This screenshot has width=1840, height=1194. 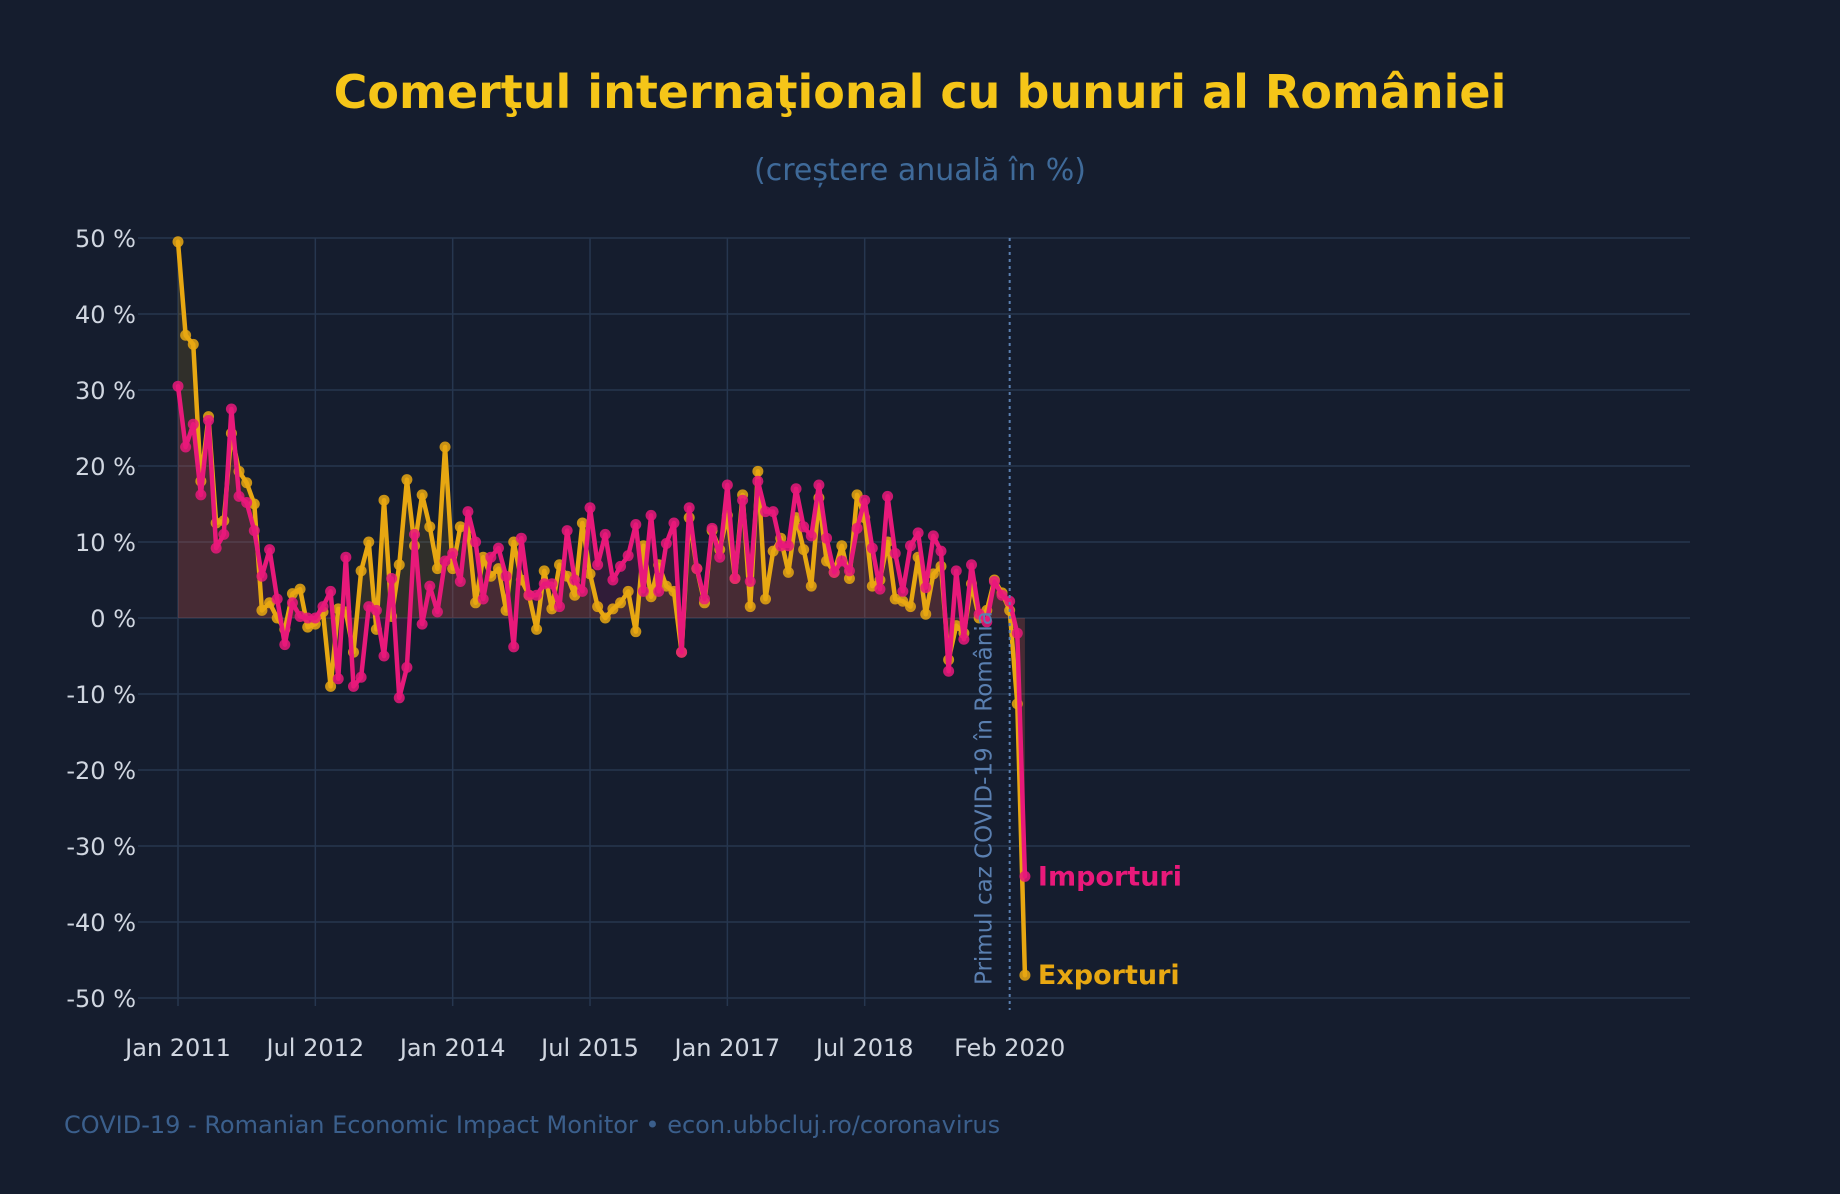 I want to click on y-tick-label: 30 %, so click(x=105, y=391).